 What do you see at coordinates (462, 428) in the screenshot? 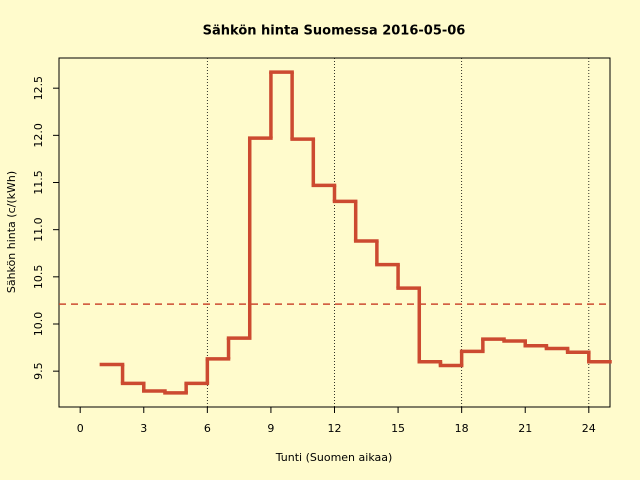
I see `x-tick-label: 18` at bounding box center [462, 428].